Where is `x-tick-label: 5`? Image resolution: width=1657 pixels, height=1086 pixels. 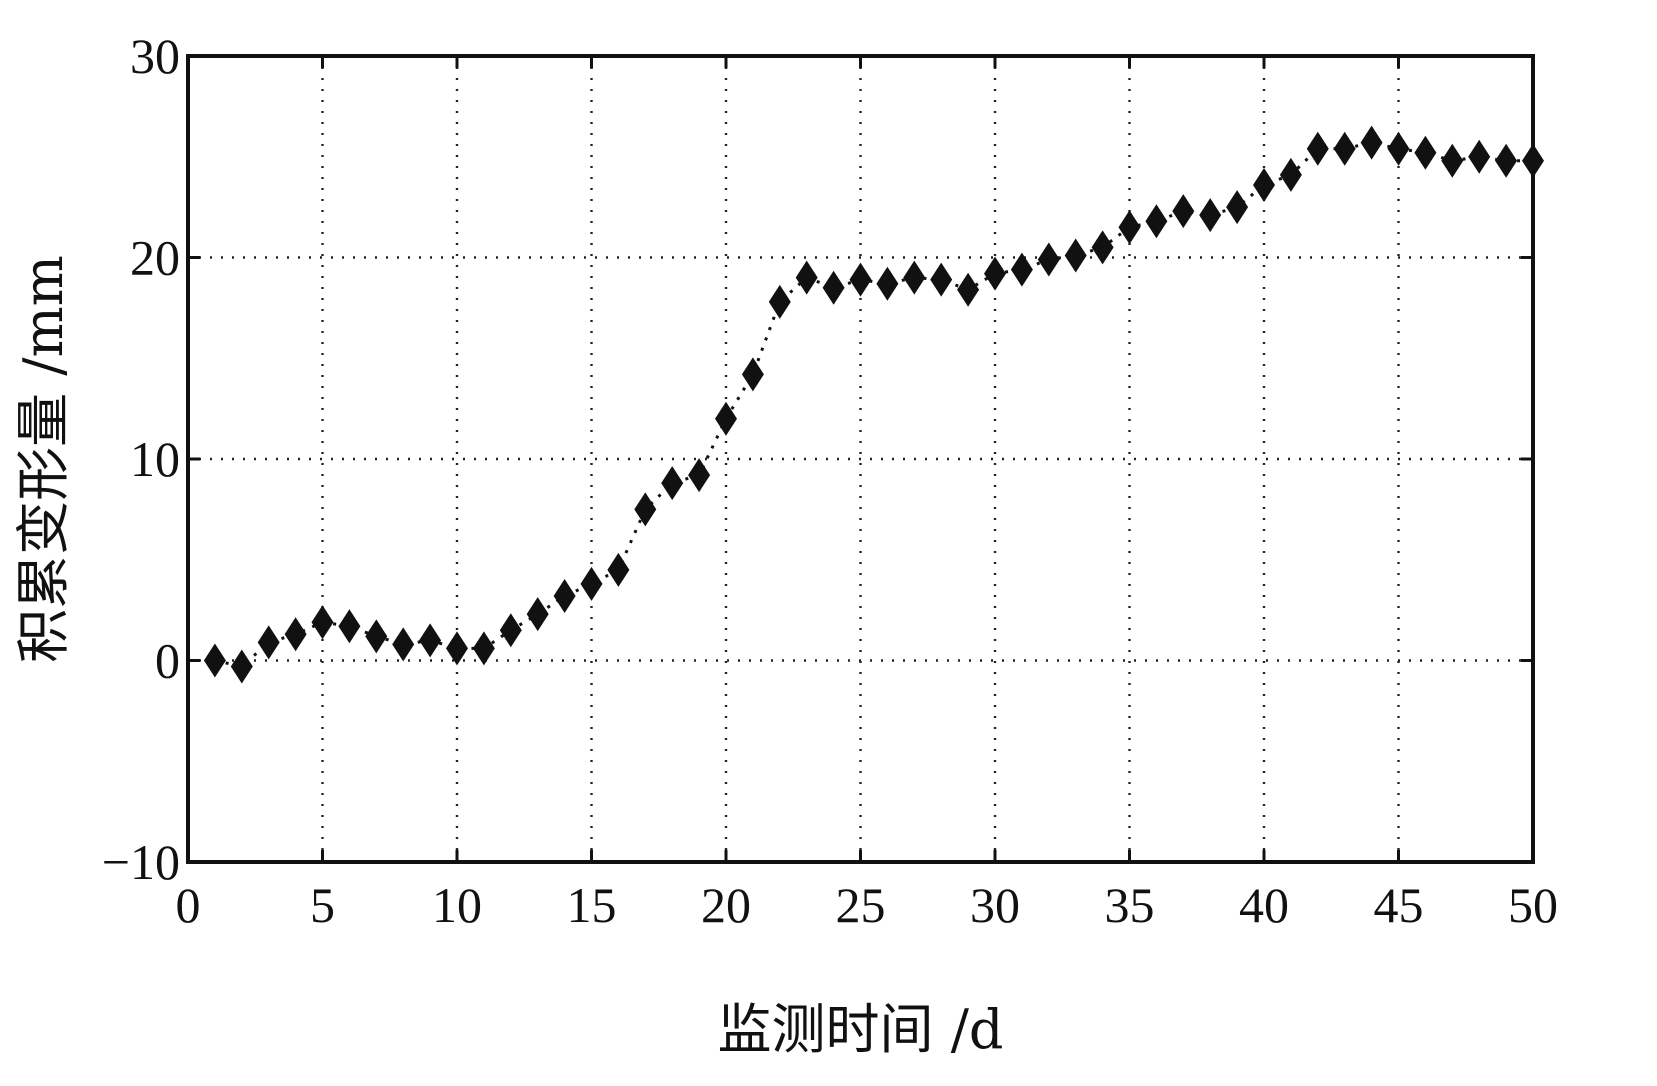
x-tick-label: 5 is located at coordinates (322, 905).